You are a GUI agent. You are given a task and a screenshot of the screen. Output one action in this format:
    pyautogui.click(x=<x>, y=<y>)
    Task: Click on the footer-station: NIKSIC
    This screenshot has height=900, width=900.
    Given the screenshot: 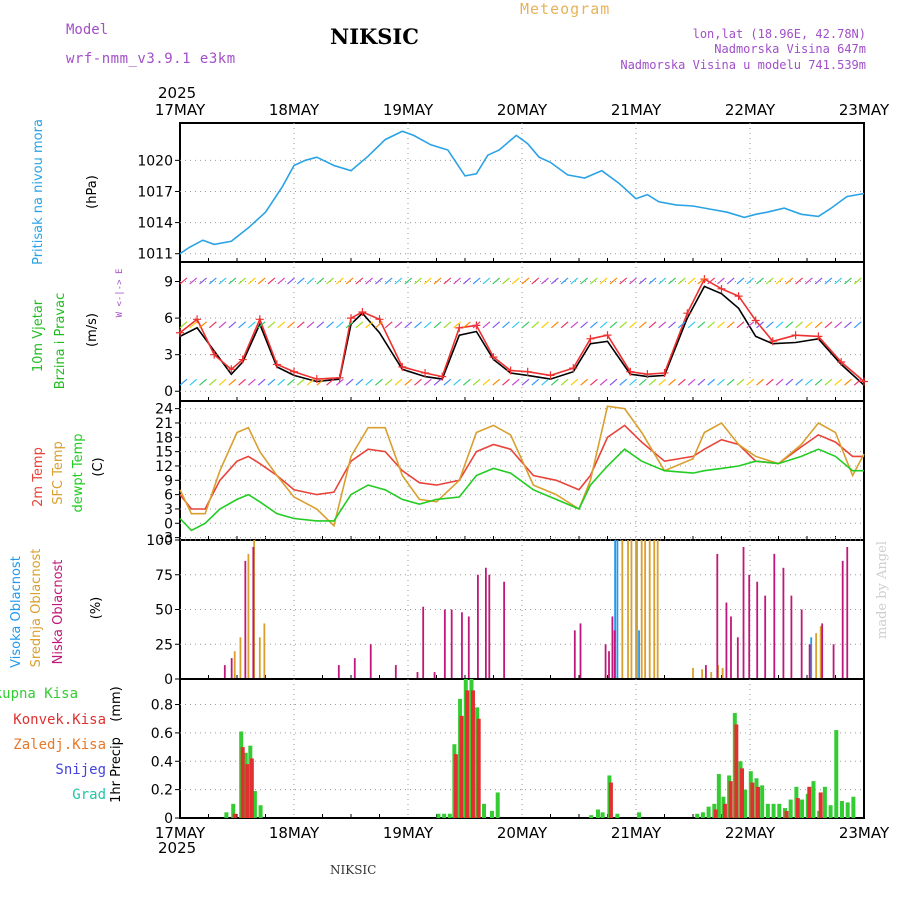 What is the action you would take?
    pyautogui.click(x=353, y=870)
    